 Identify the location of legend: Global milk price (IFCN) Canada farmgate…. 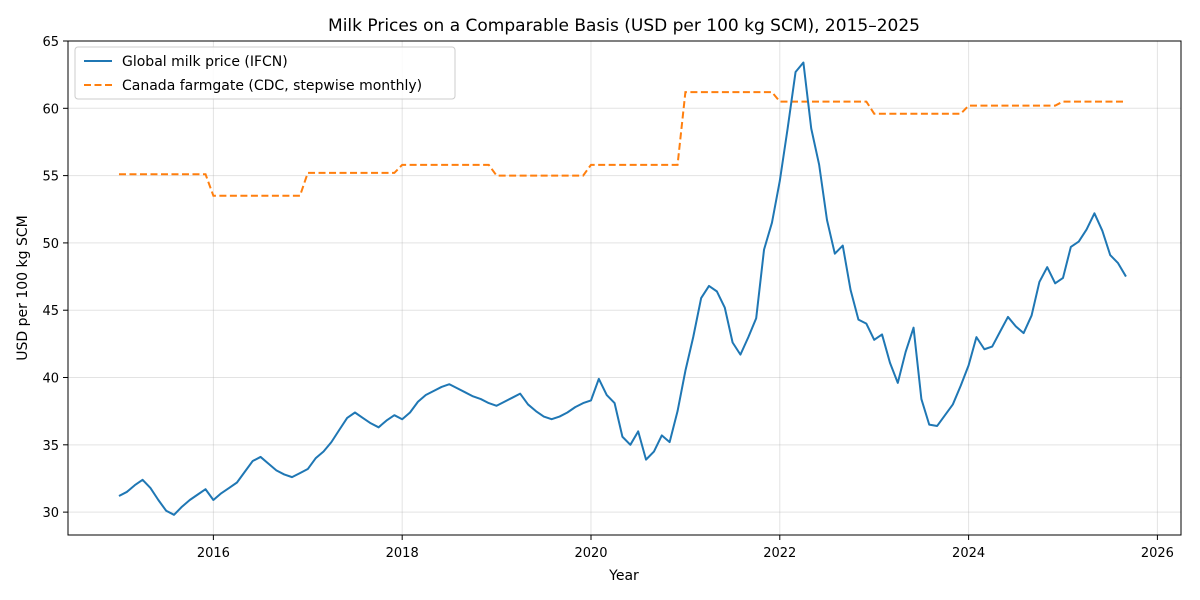
(265, 73).